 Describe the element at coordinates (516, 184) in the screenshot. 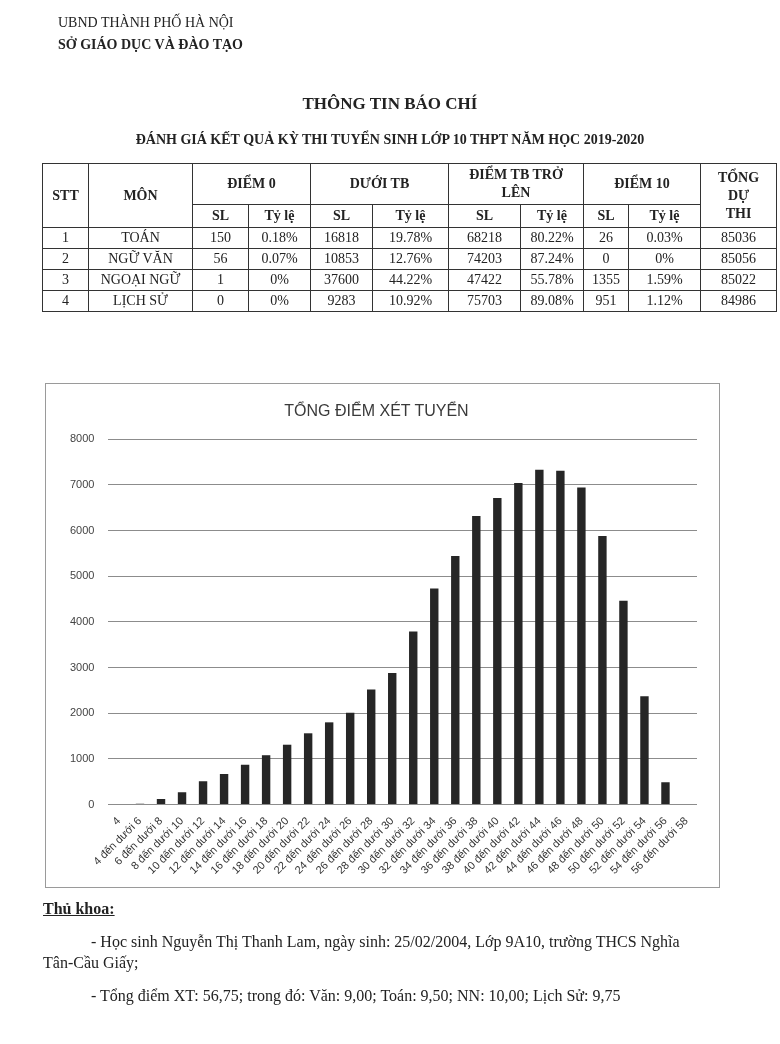

I see `text: ĐIỂM TB TRỞ LÊN` at that location.